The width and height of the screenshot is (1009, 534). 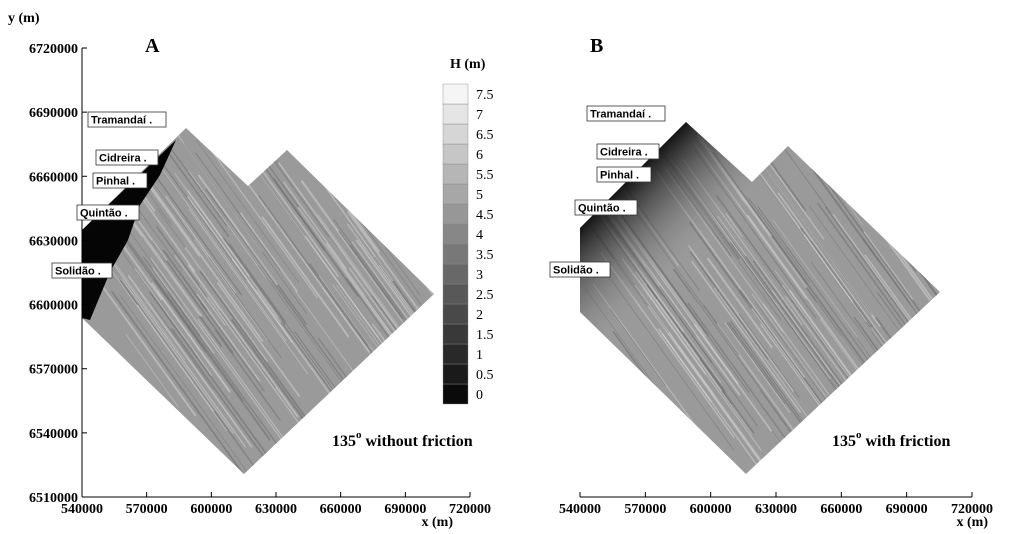 What do you see at coordinates (468, 64) in the screenshot?
I see `colorbar-title: H (m)` at bounding box center [468, 64].